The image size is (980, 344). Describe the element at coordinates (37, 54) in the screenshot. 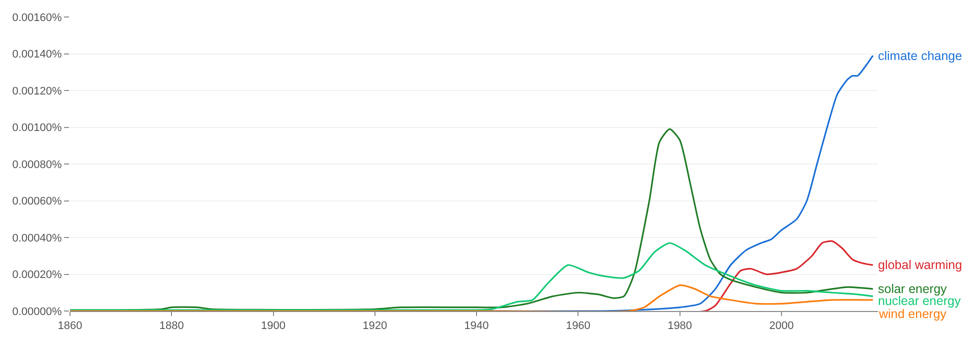

I see `y-tick-label: 0.00140%` at that location.